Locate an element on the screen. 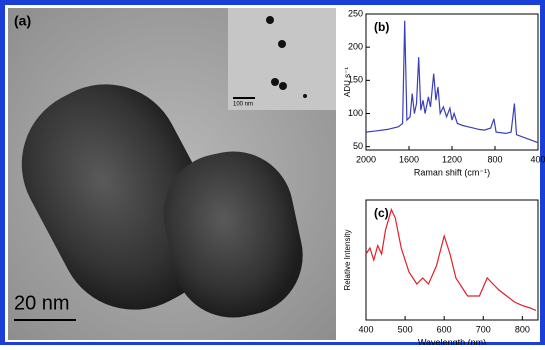 This screenshot has width=545, height=350. x-tick-label: 600 is located at coordinates (444, 329).